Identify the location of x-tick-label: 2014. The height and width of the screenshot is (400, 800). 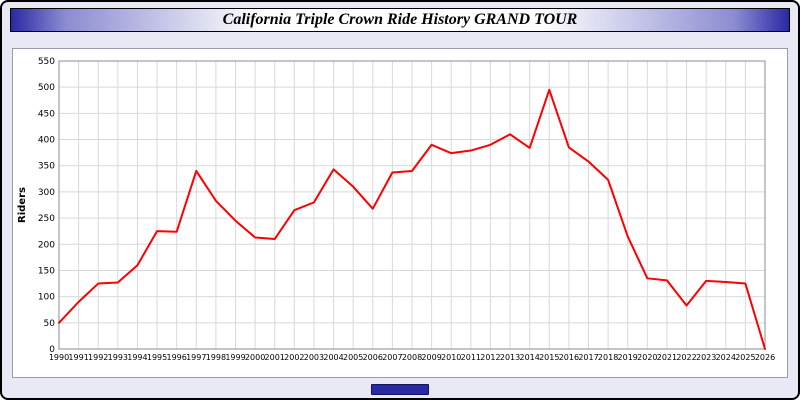
(529, 357).